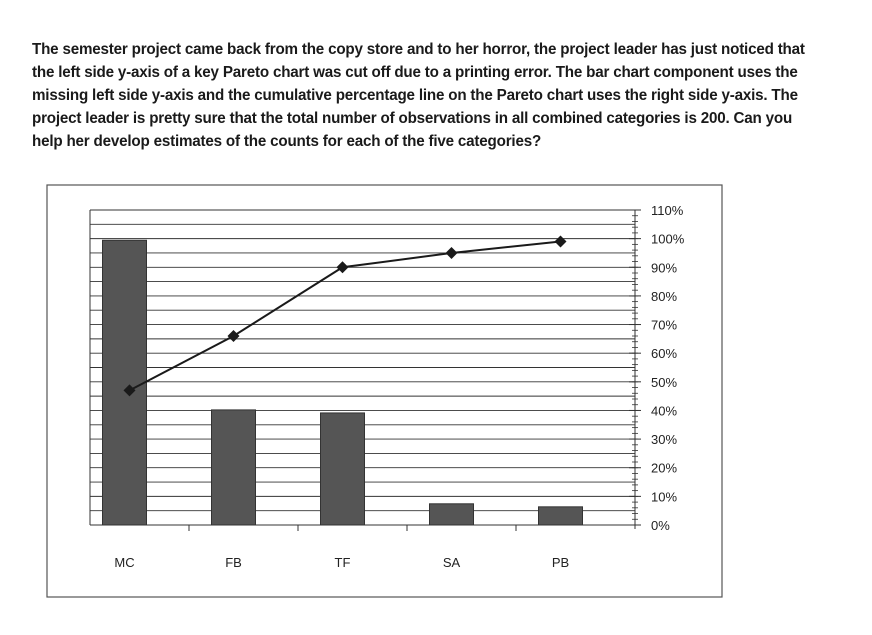 This screenshot has width=872, height=635. Describe the element at coordinates (233, 467) in the screenshot. I see `bar-fb` at that location.